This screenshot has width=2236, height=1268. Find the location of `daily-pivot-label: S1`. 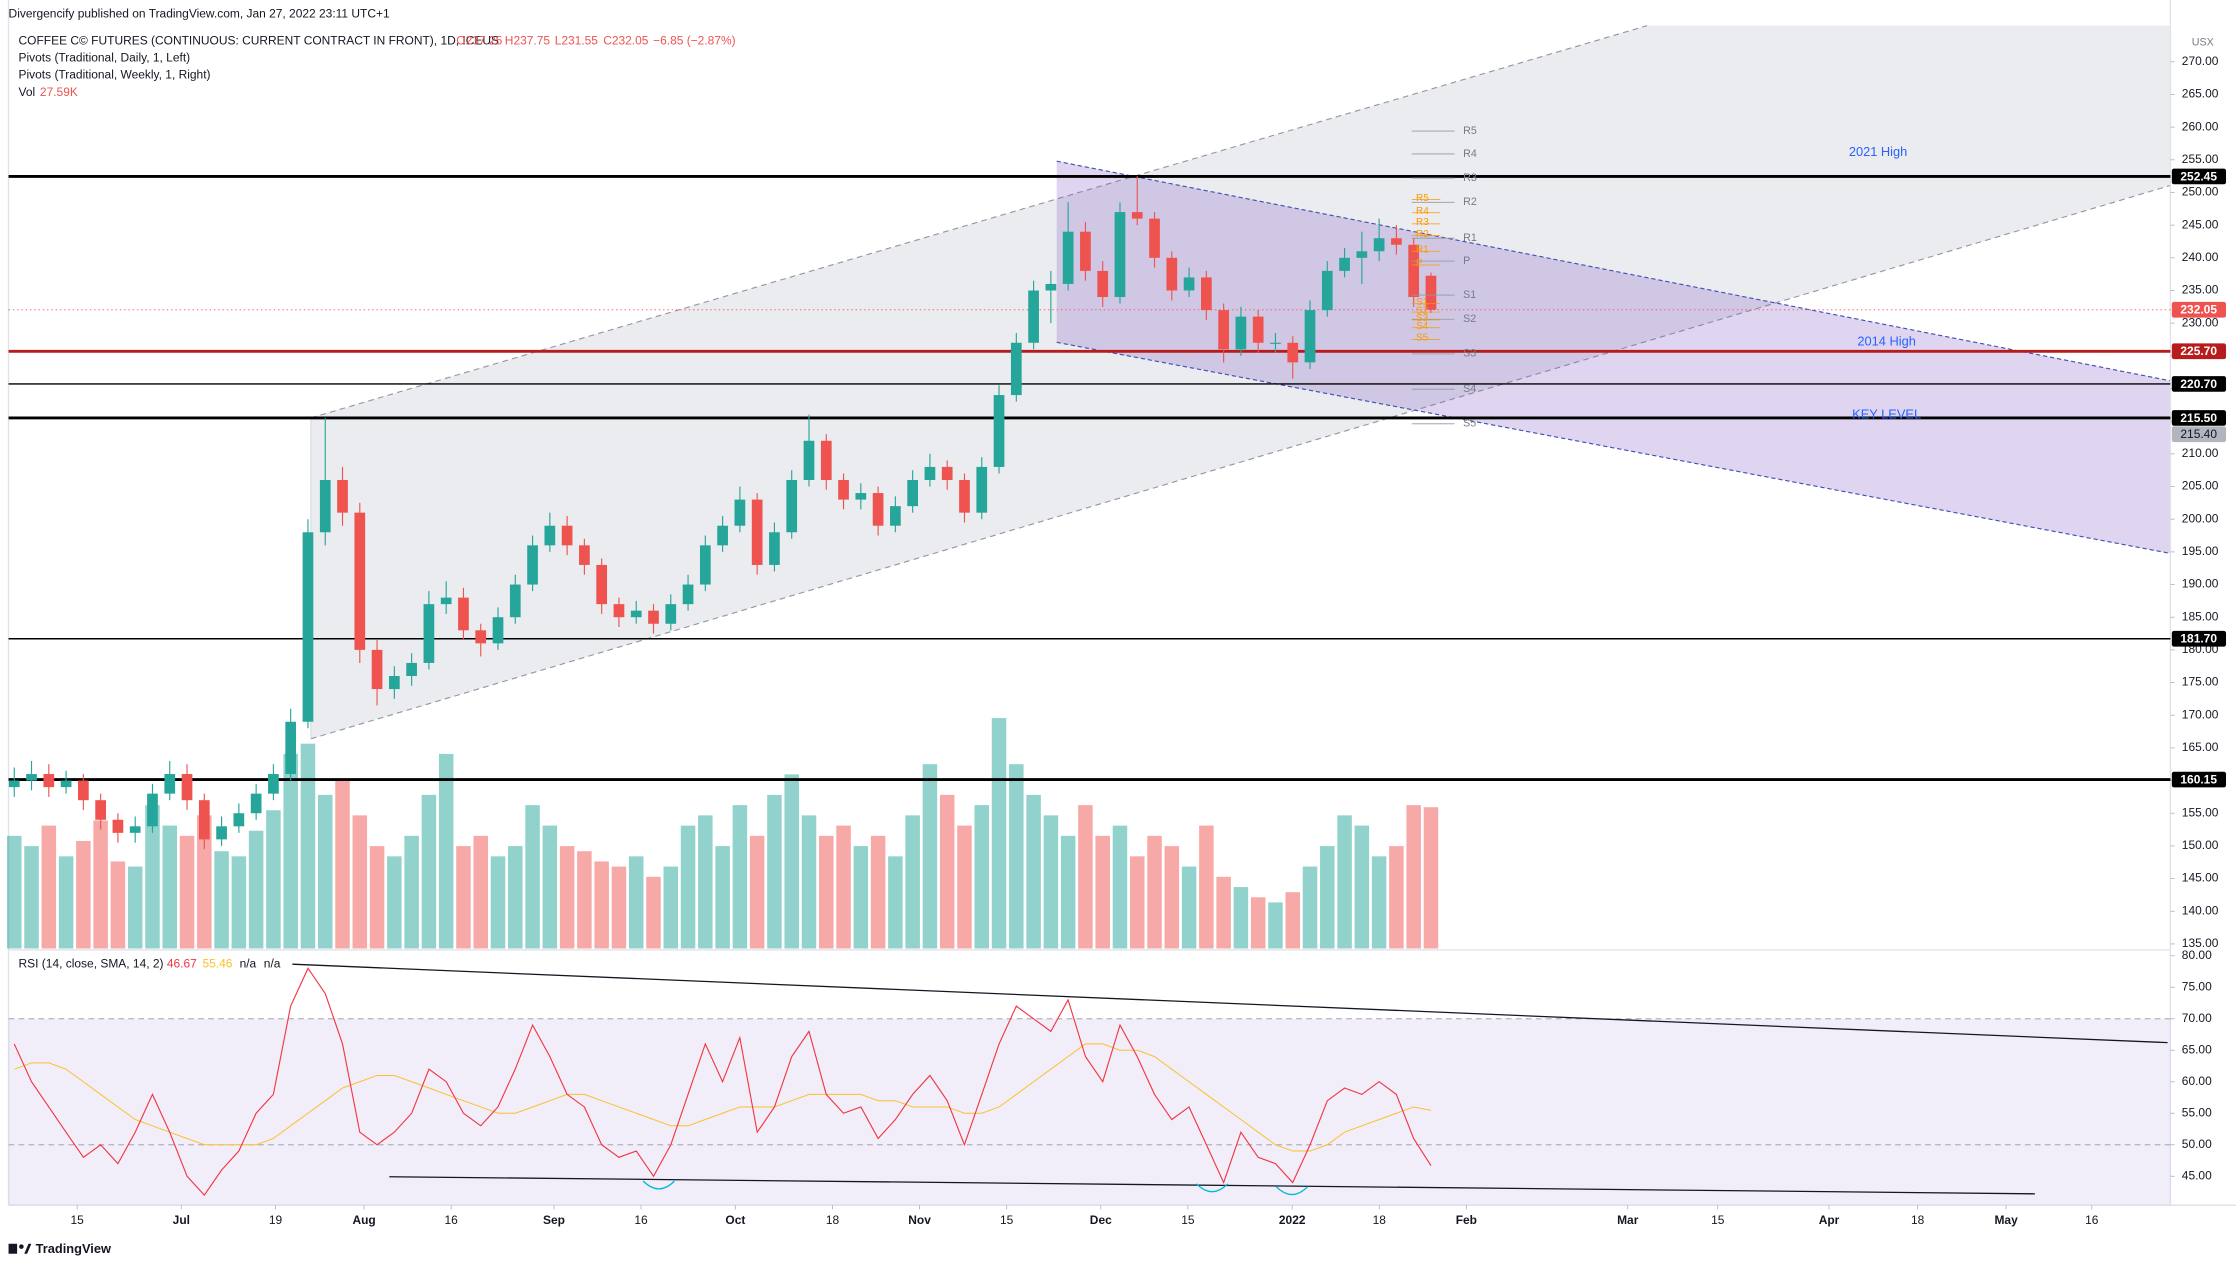

daily-pivot-label: S1 is located at coordinates (1422, 302).